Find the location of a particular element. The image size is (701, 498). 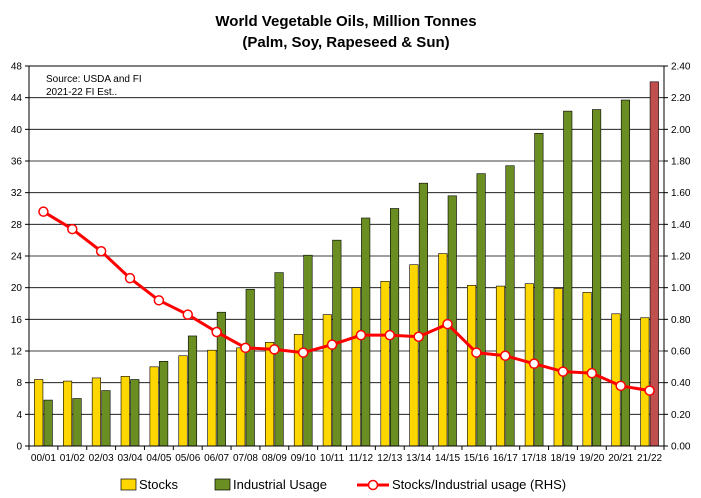

left-tick-label: 48 is located at coordinates (17, 67).